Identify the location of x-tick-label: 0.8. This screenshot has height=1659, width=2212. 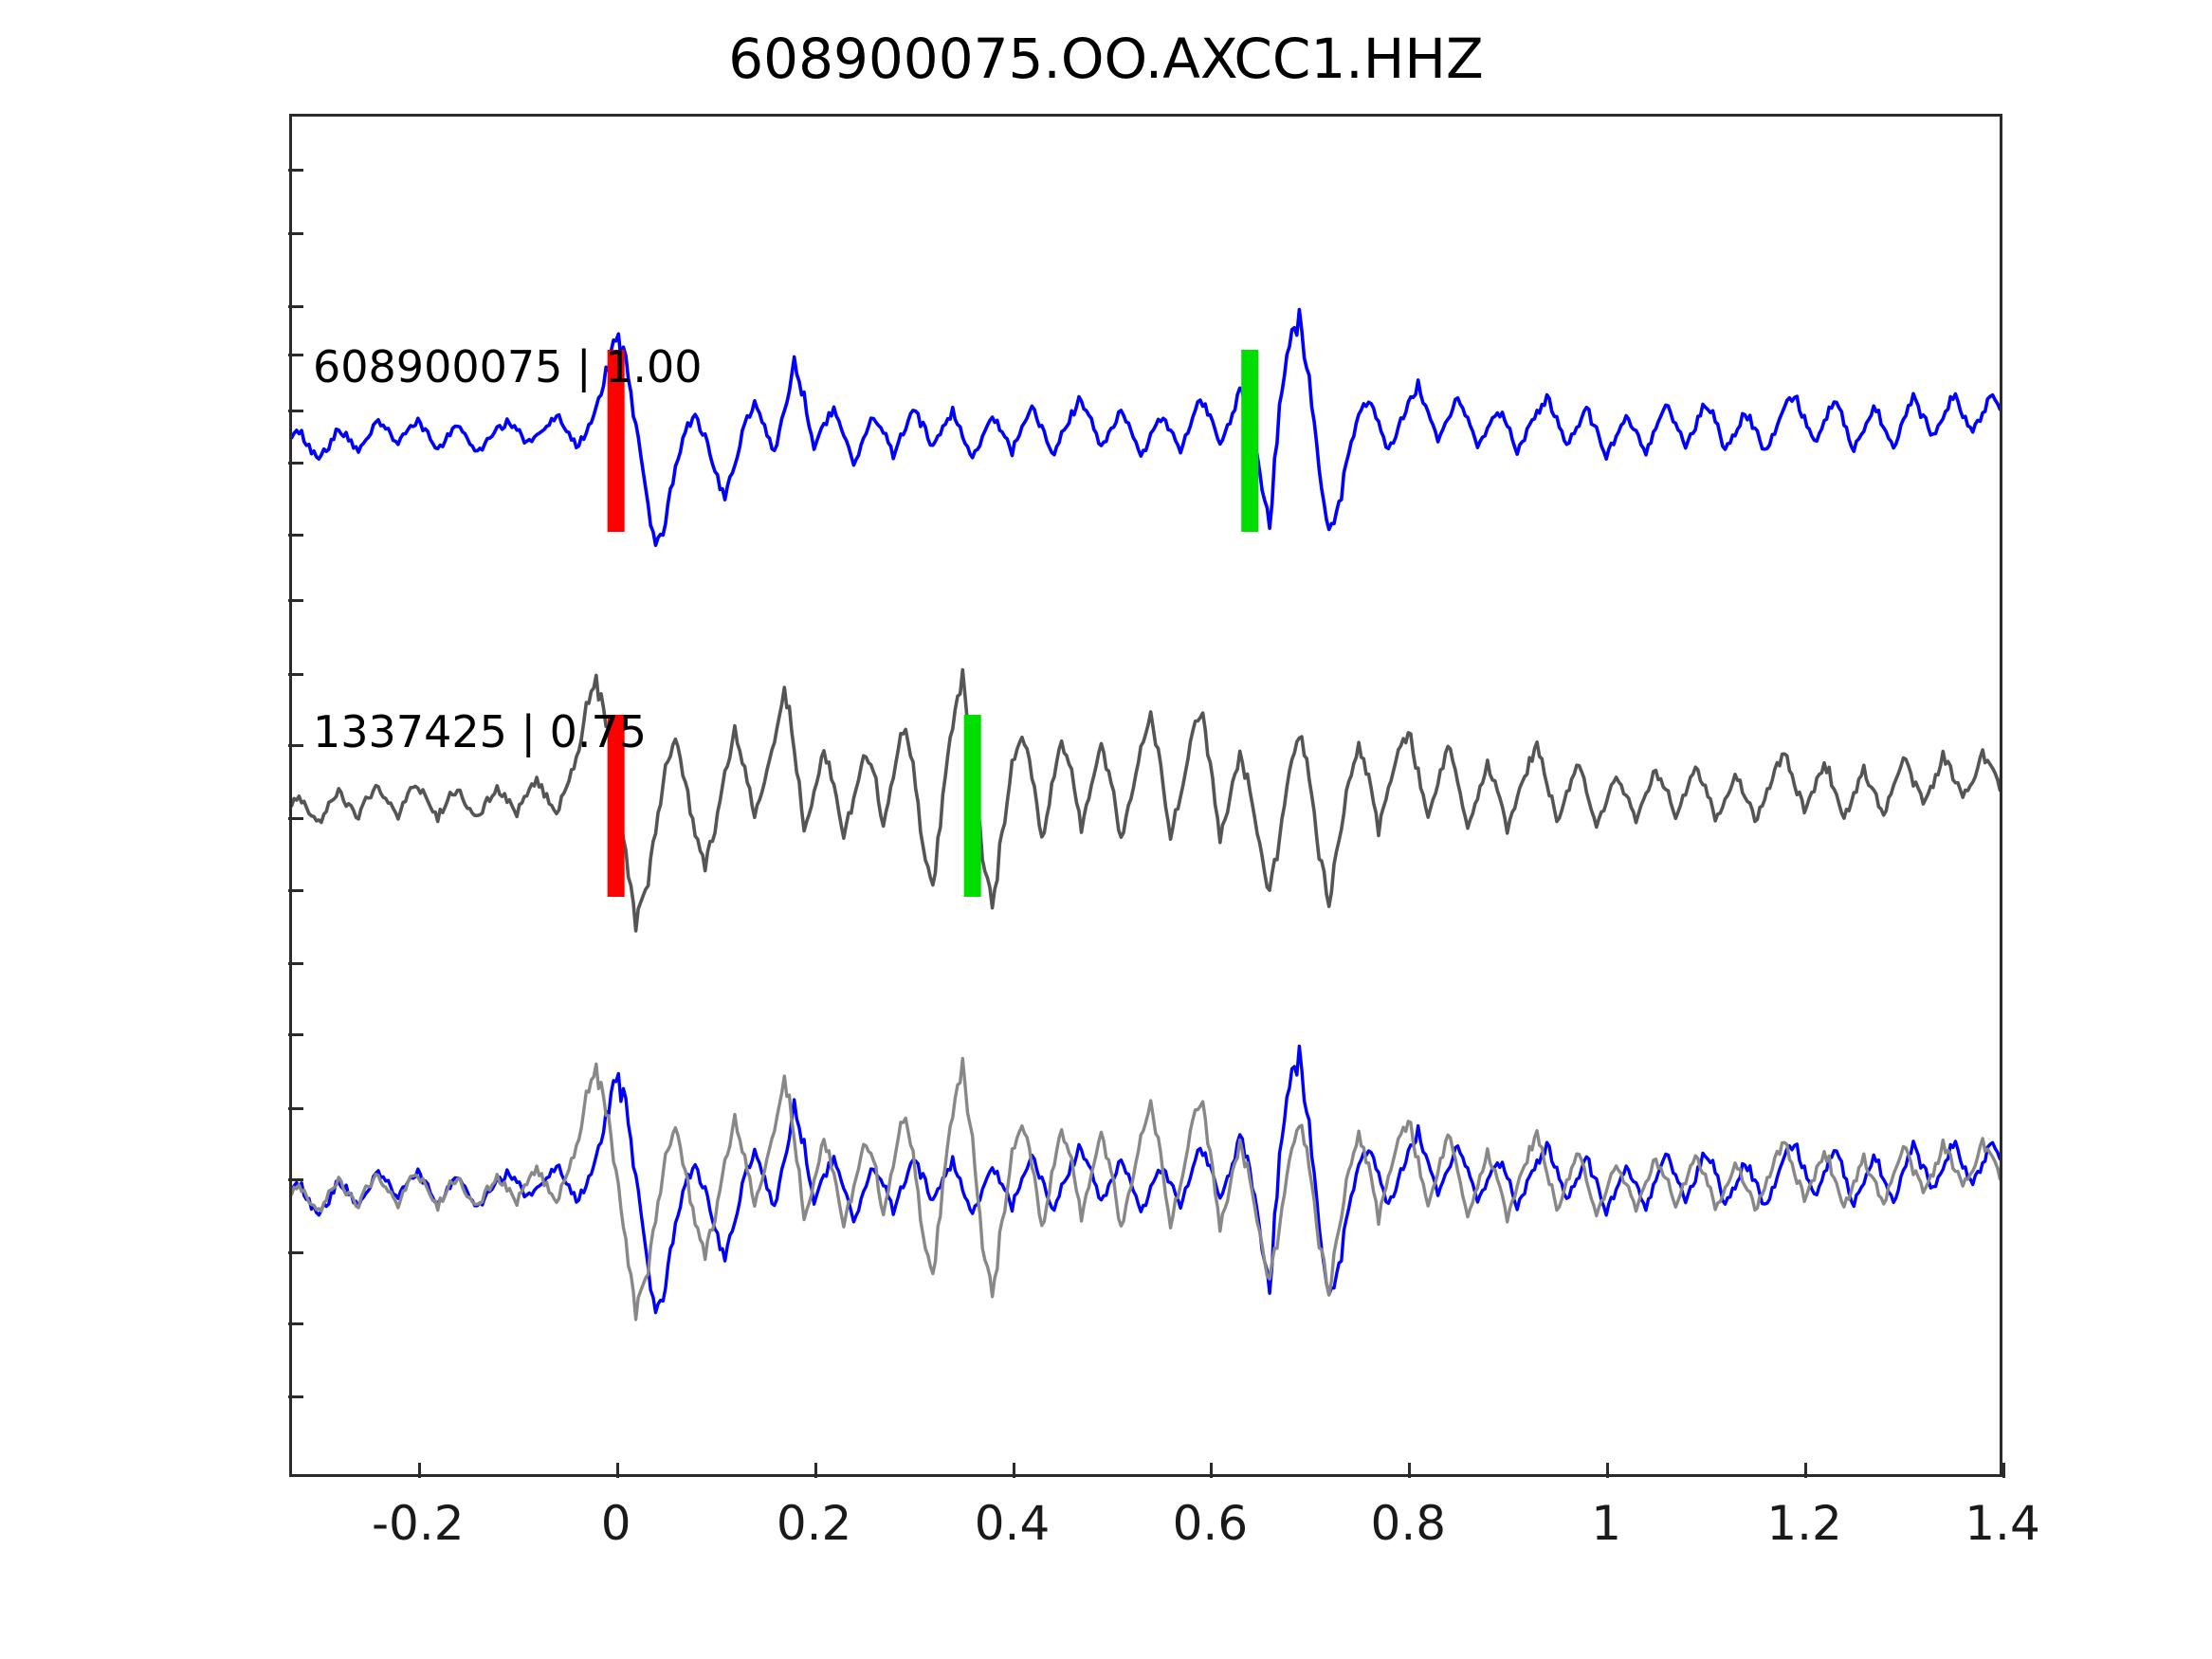
(1408, 1523).